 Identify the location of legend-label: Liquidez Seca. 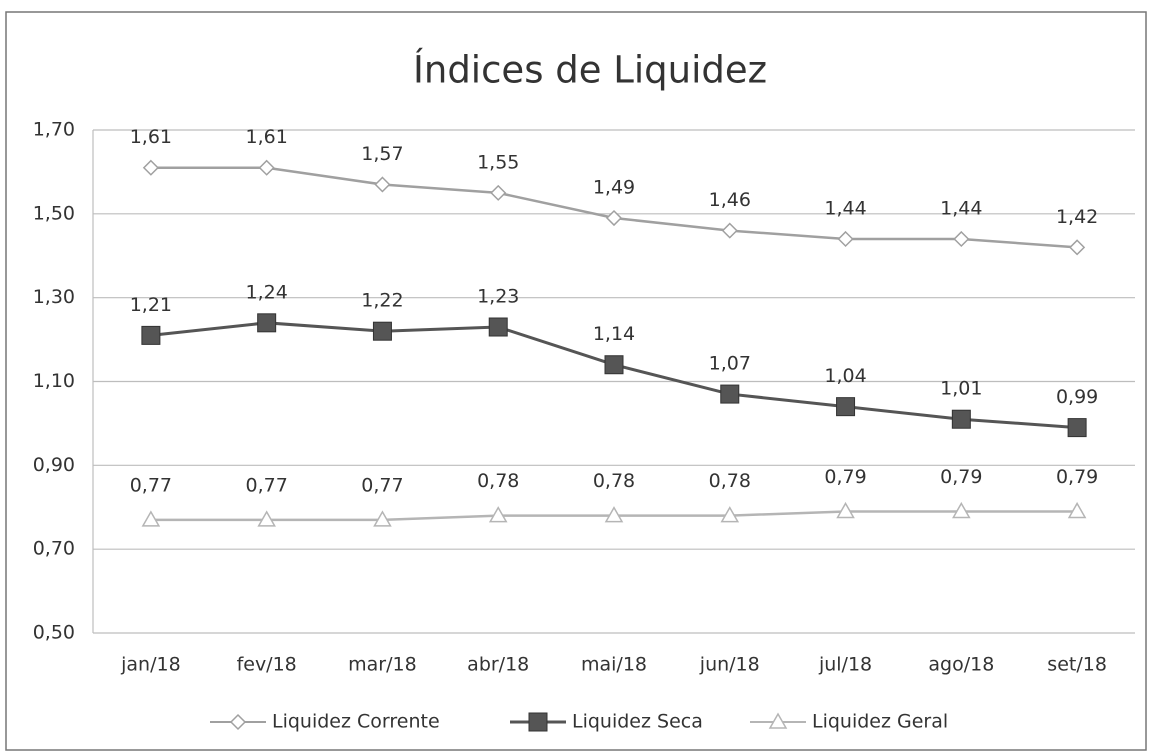
(637, 722).